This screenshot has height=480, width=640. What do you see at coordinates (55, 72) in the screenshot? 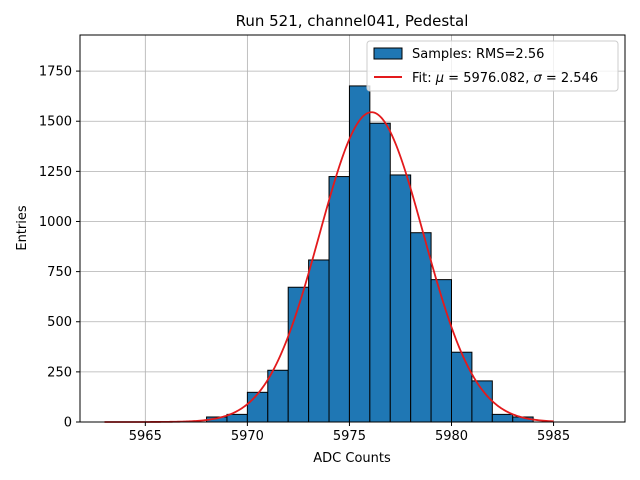
I see `y-tick-label: 1750` at bounding box center [55, 72].